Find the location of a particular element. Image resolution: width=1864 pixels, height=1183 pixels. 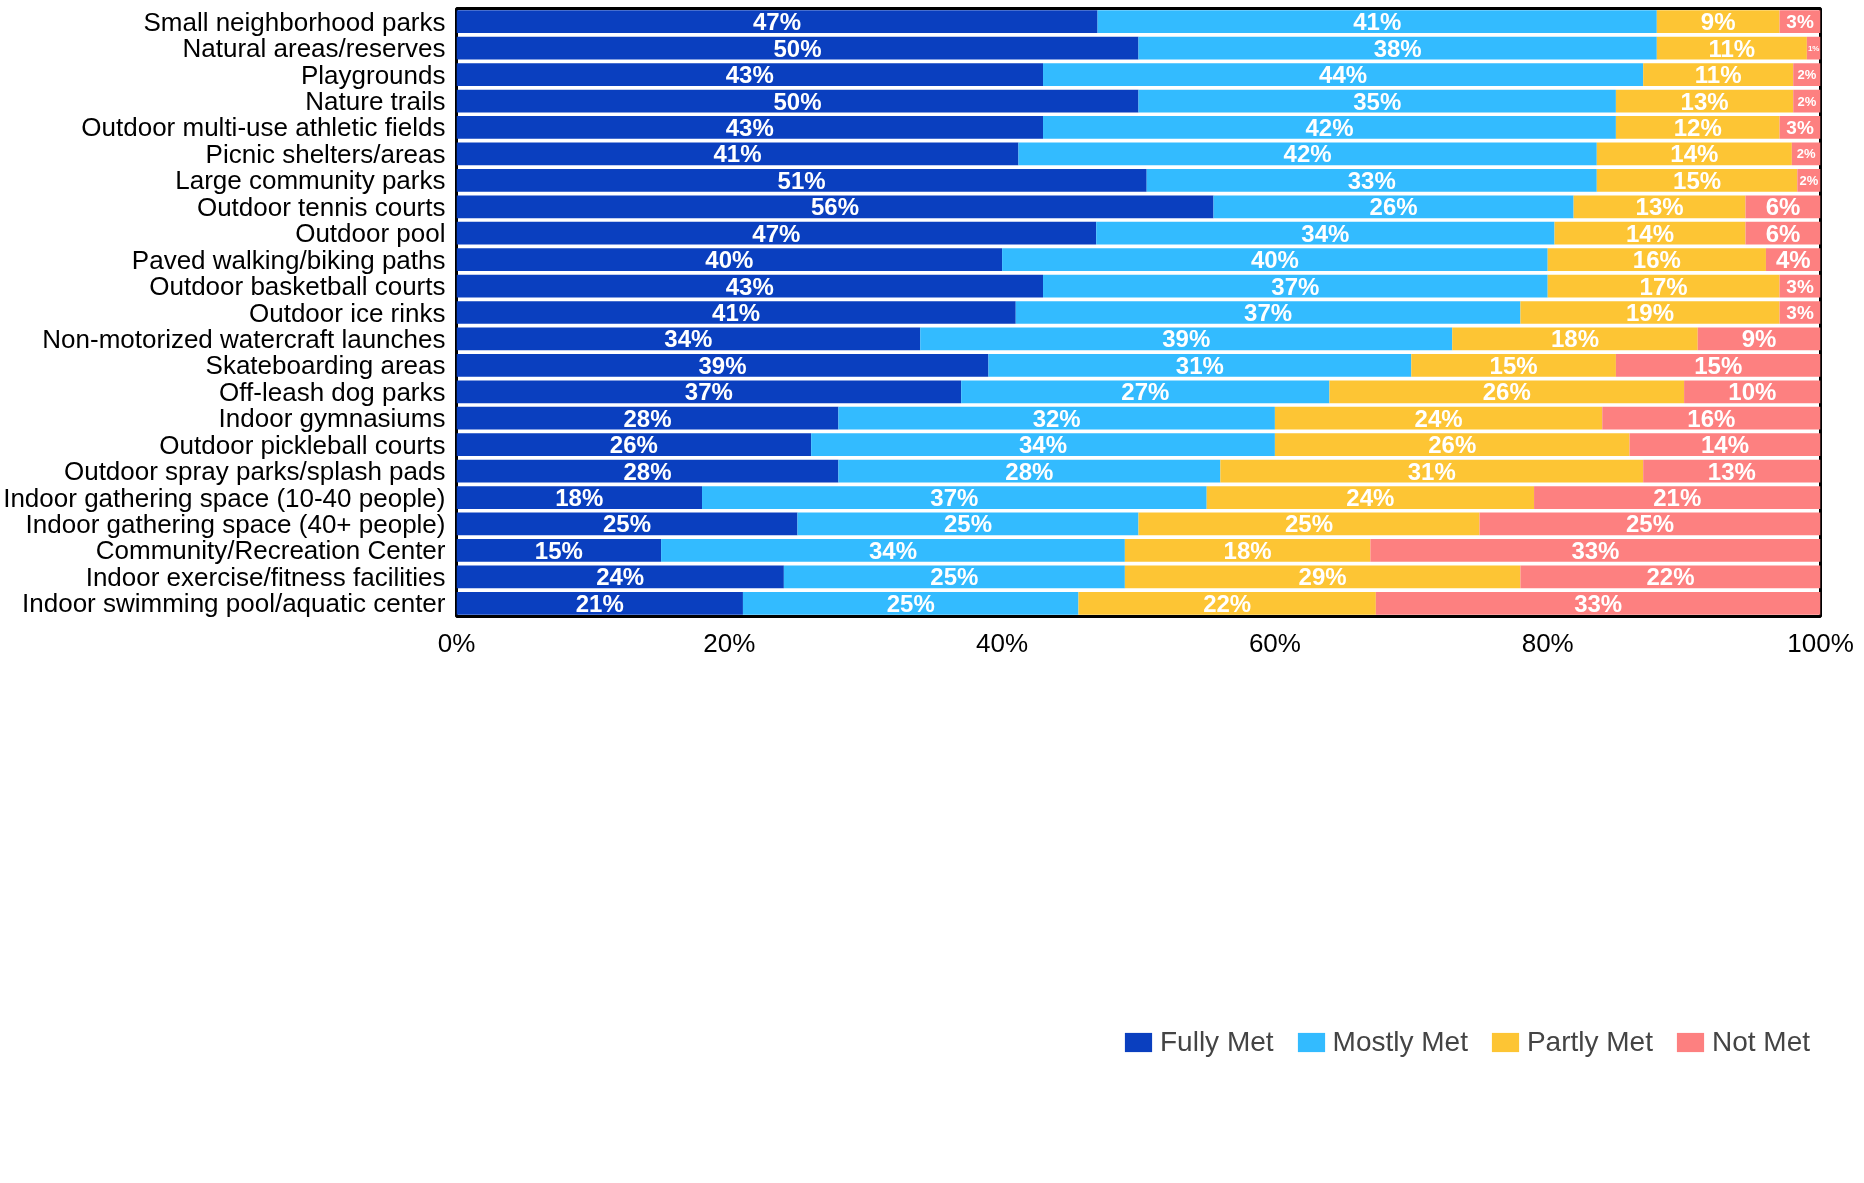

data-label: 47% is located at coordinates (776, 233).